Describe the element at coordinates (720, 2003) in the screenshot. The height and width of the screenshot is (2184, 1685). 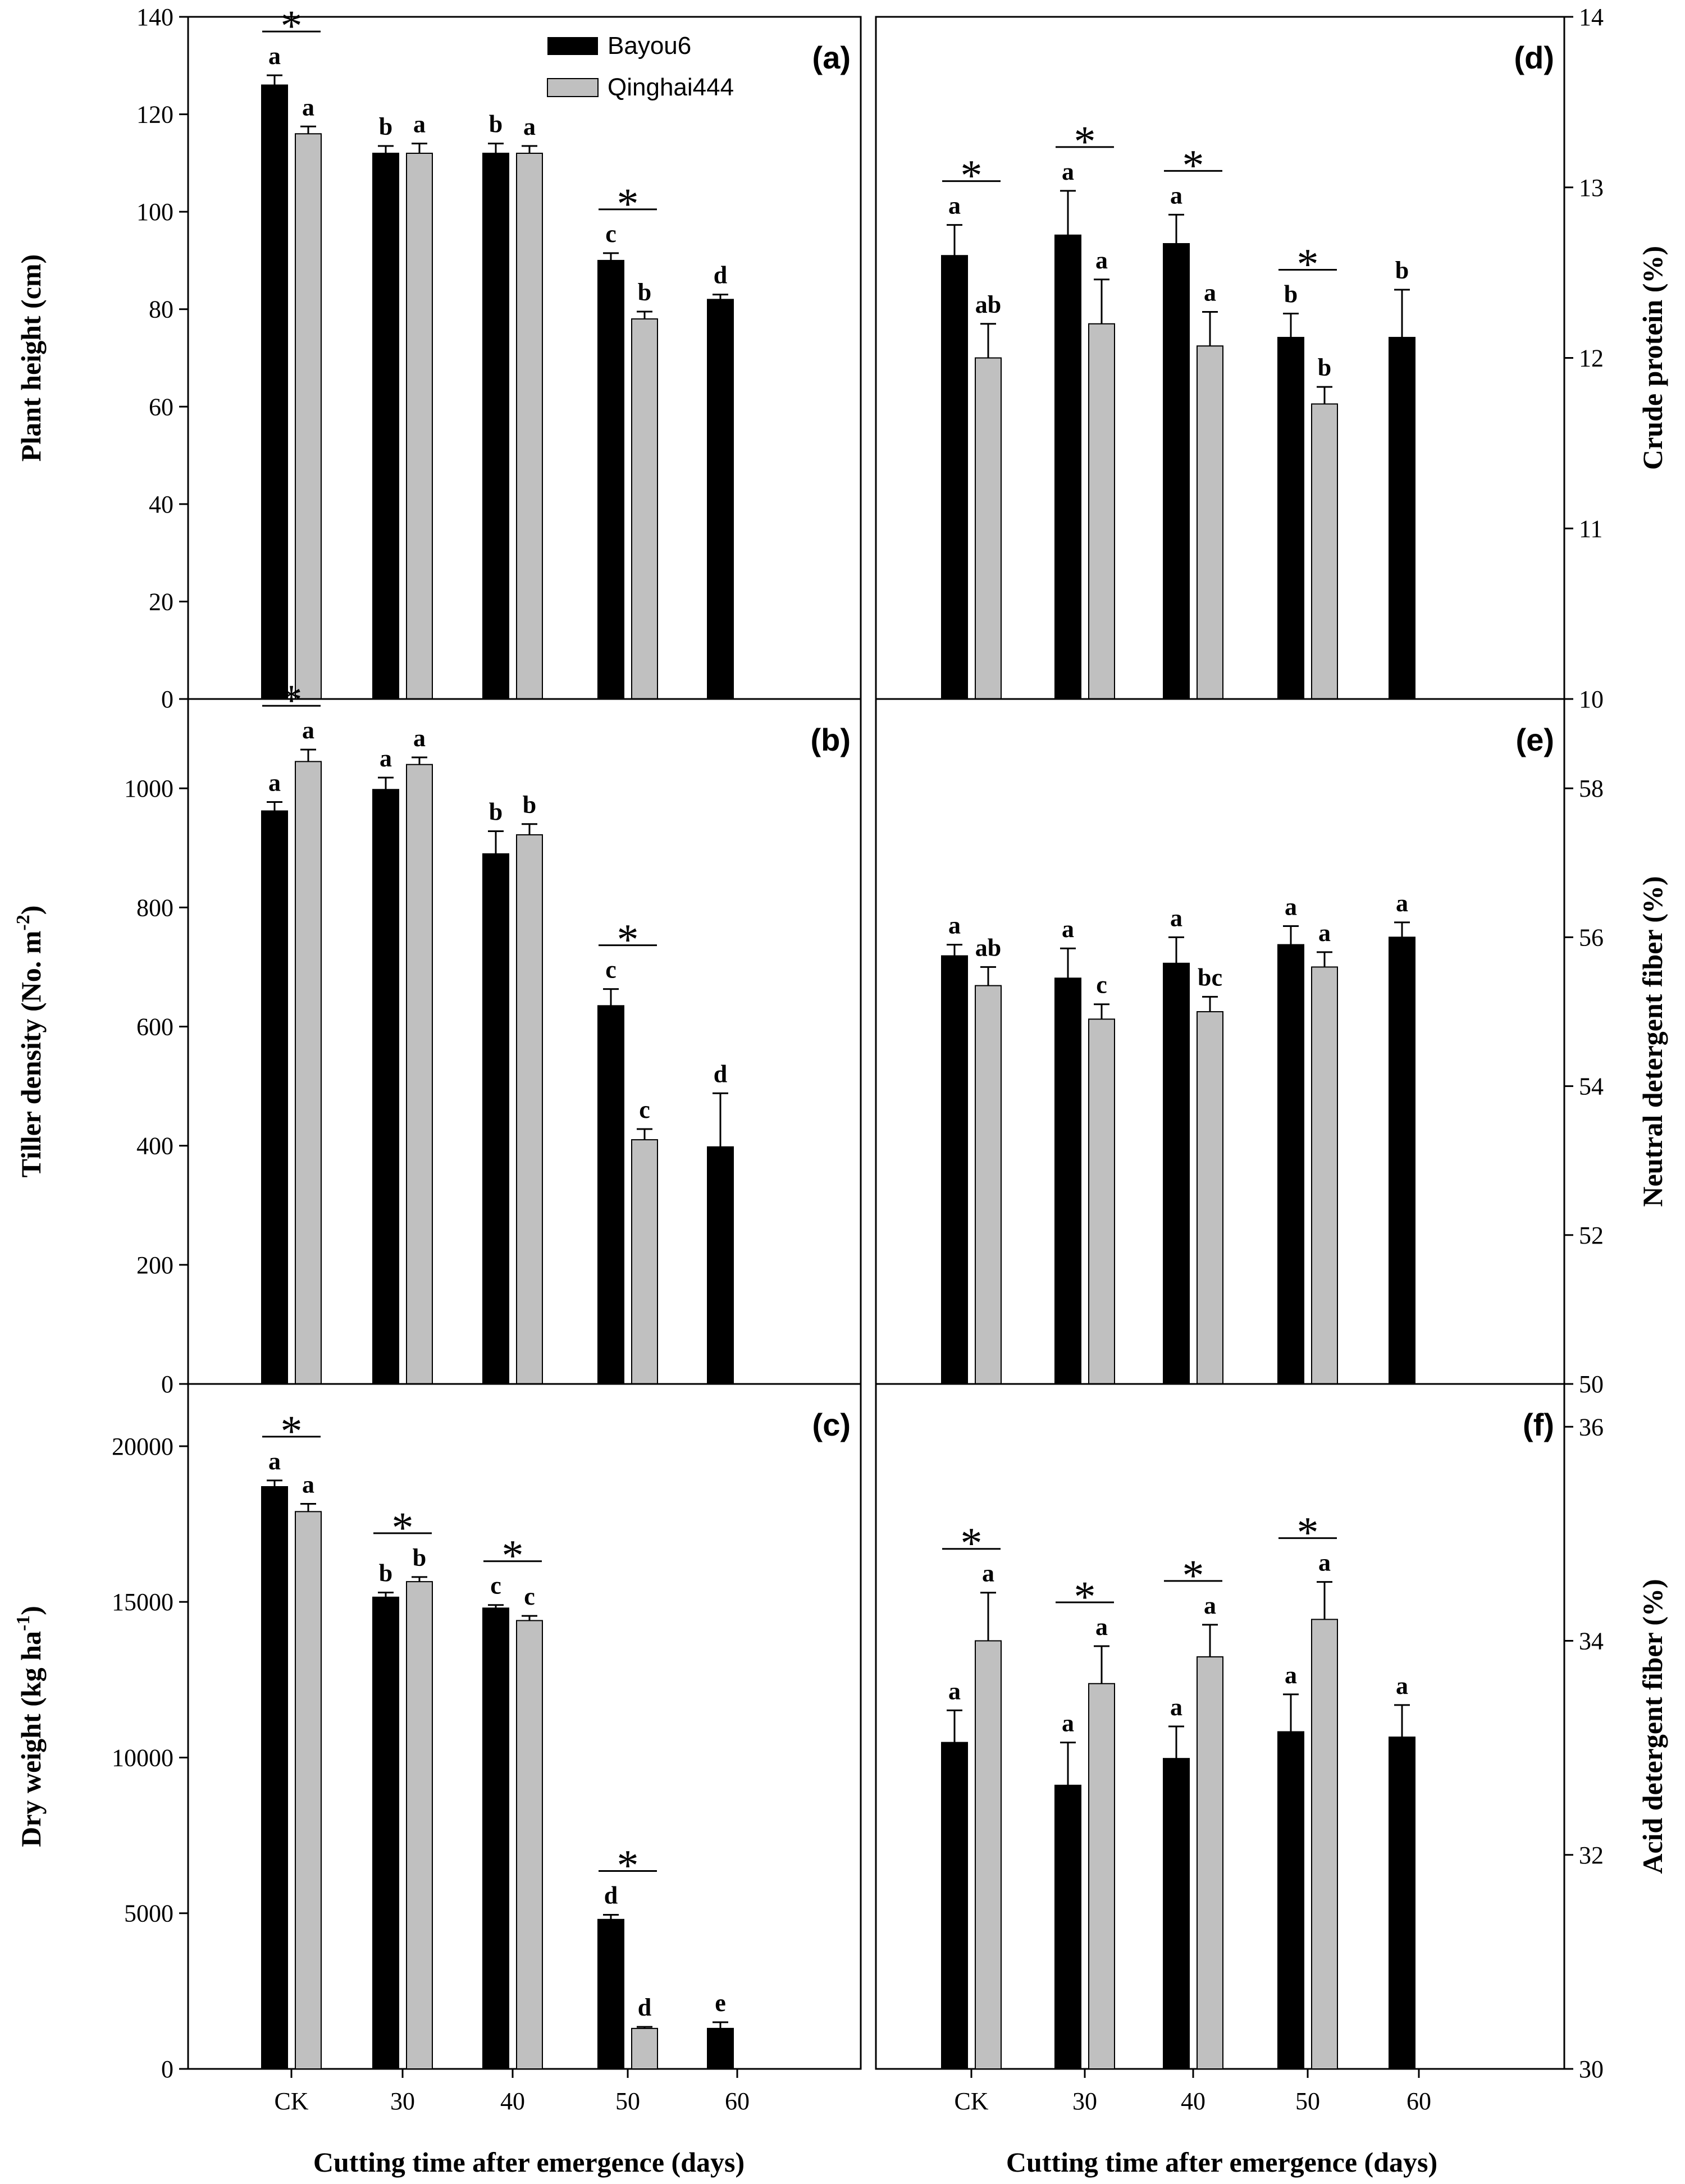
I see `sig-letter-c-0-4: e` at that location.